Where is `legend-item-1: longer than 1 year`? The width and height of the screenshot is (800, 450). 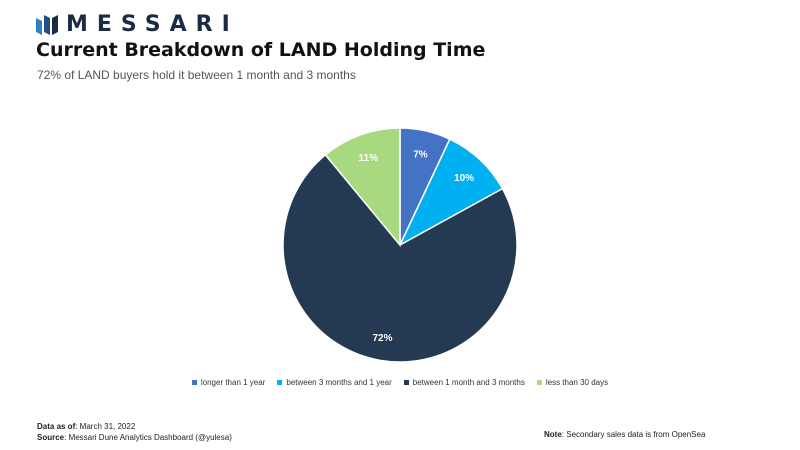 legend-item-1: longer than 1 year is located at coordinates (228, 382).